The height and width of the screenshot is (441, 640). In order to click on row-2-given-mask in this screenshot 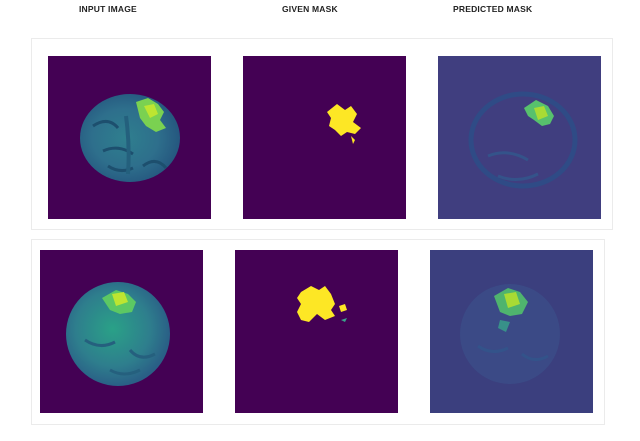, I will do `click(316, 331)`.